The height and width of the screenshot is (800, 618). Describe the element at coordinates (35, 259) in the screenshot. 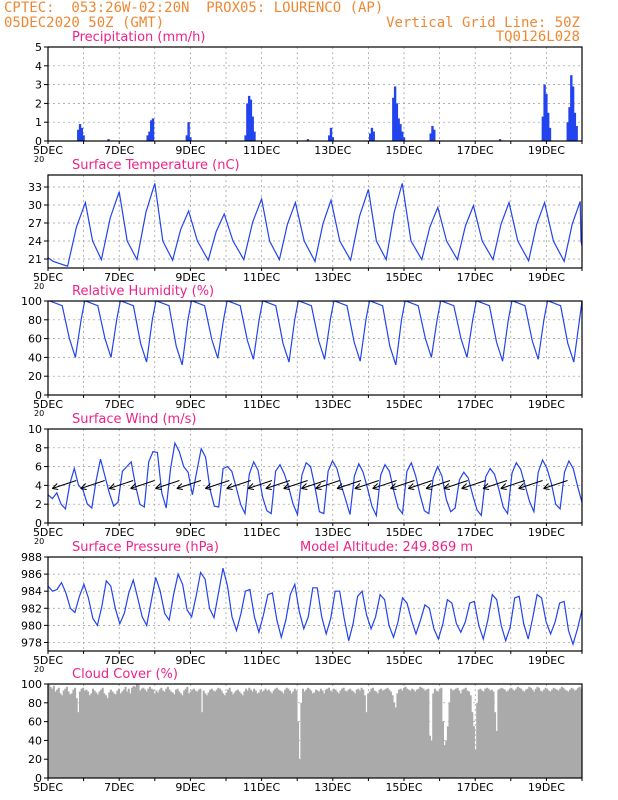

I see `temp-ytick-label: 21` at that location.